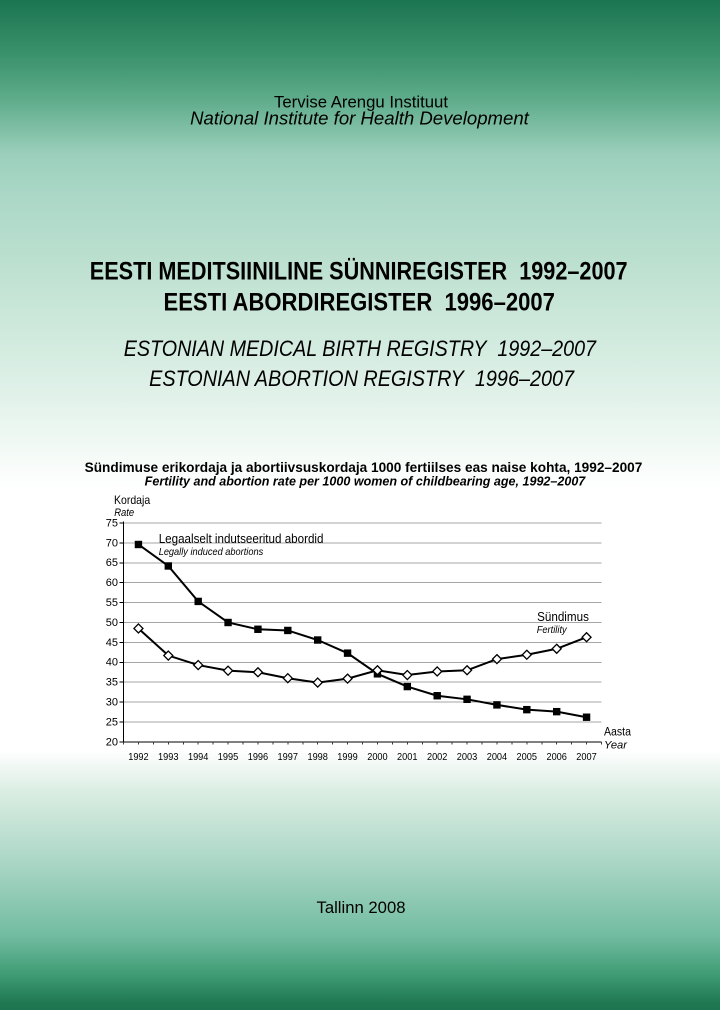 This screenshot has width=720, height=1010. Describe the element at coordinates (132, 500) in the screenshot. I see `svg-text: Kordaja` at that location.